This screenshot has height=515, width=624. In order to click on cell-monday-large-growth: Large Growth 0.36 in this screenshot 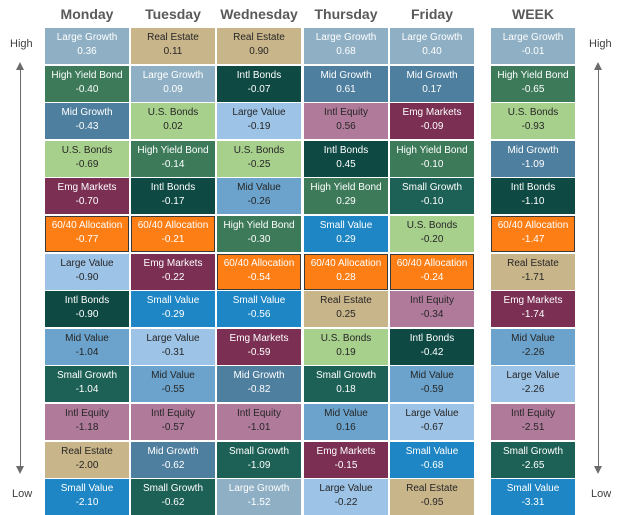, I will do `click(87, 46)`.